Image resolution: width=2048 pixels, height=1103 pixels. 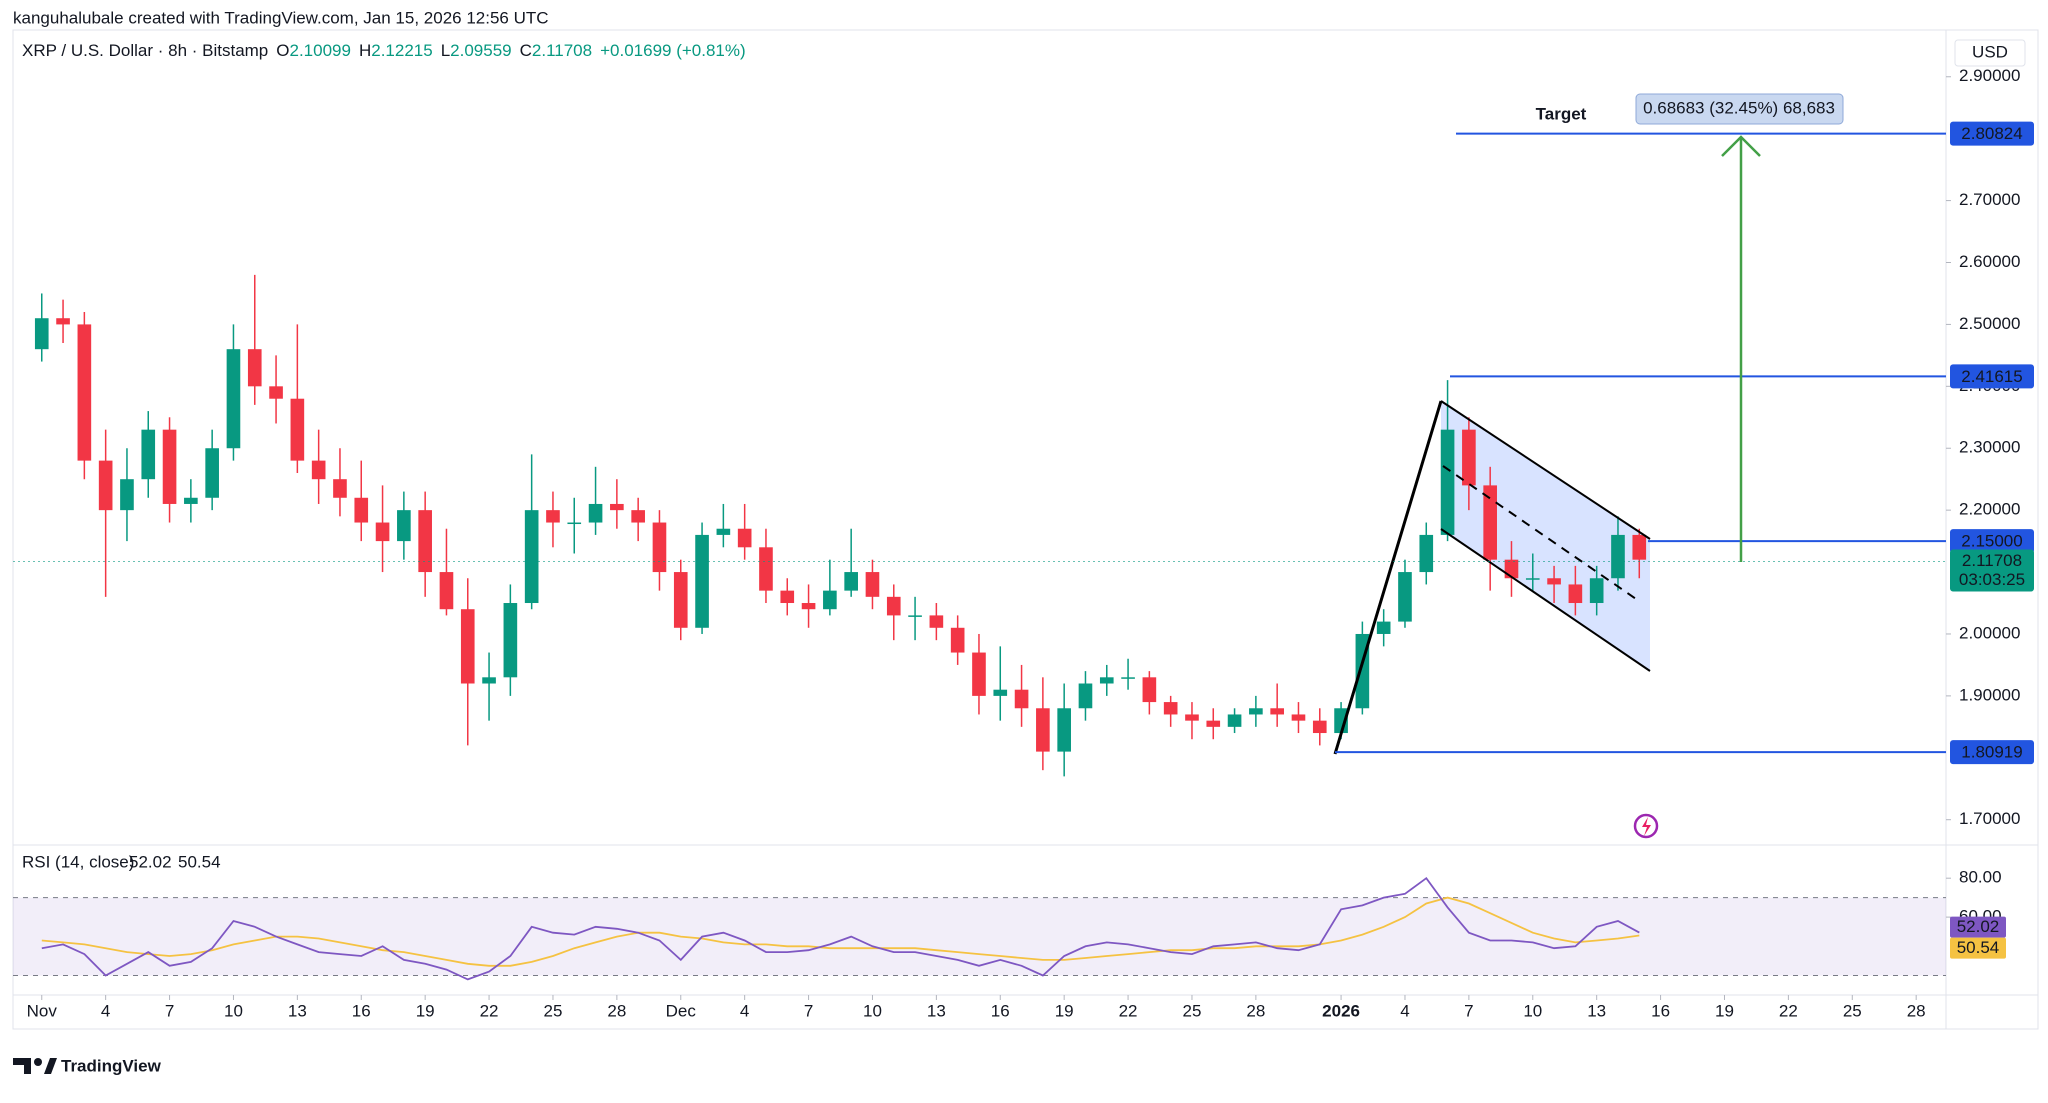 What do you see at coordinates (562, 50) in the screenshot?
I see `ohlc-value: 2.11708` at bounding box center [562, 50].